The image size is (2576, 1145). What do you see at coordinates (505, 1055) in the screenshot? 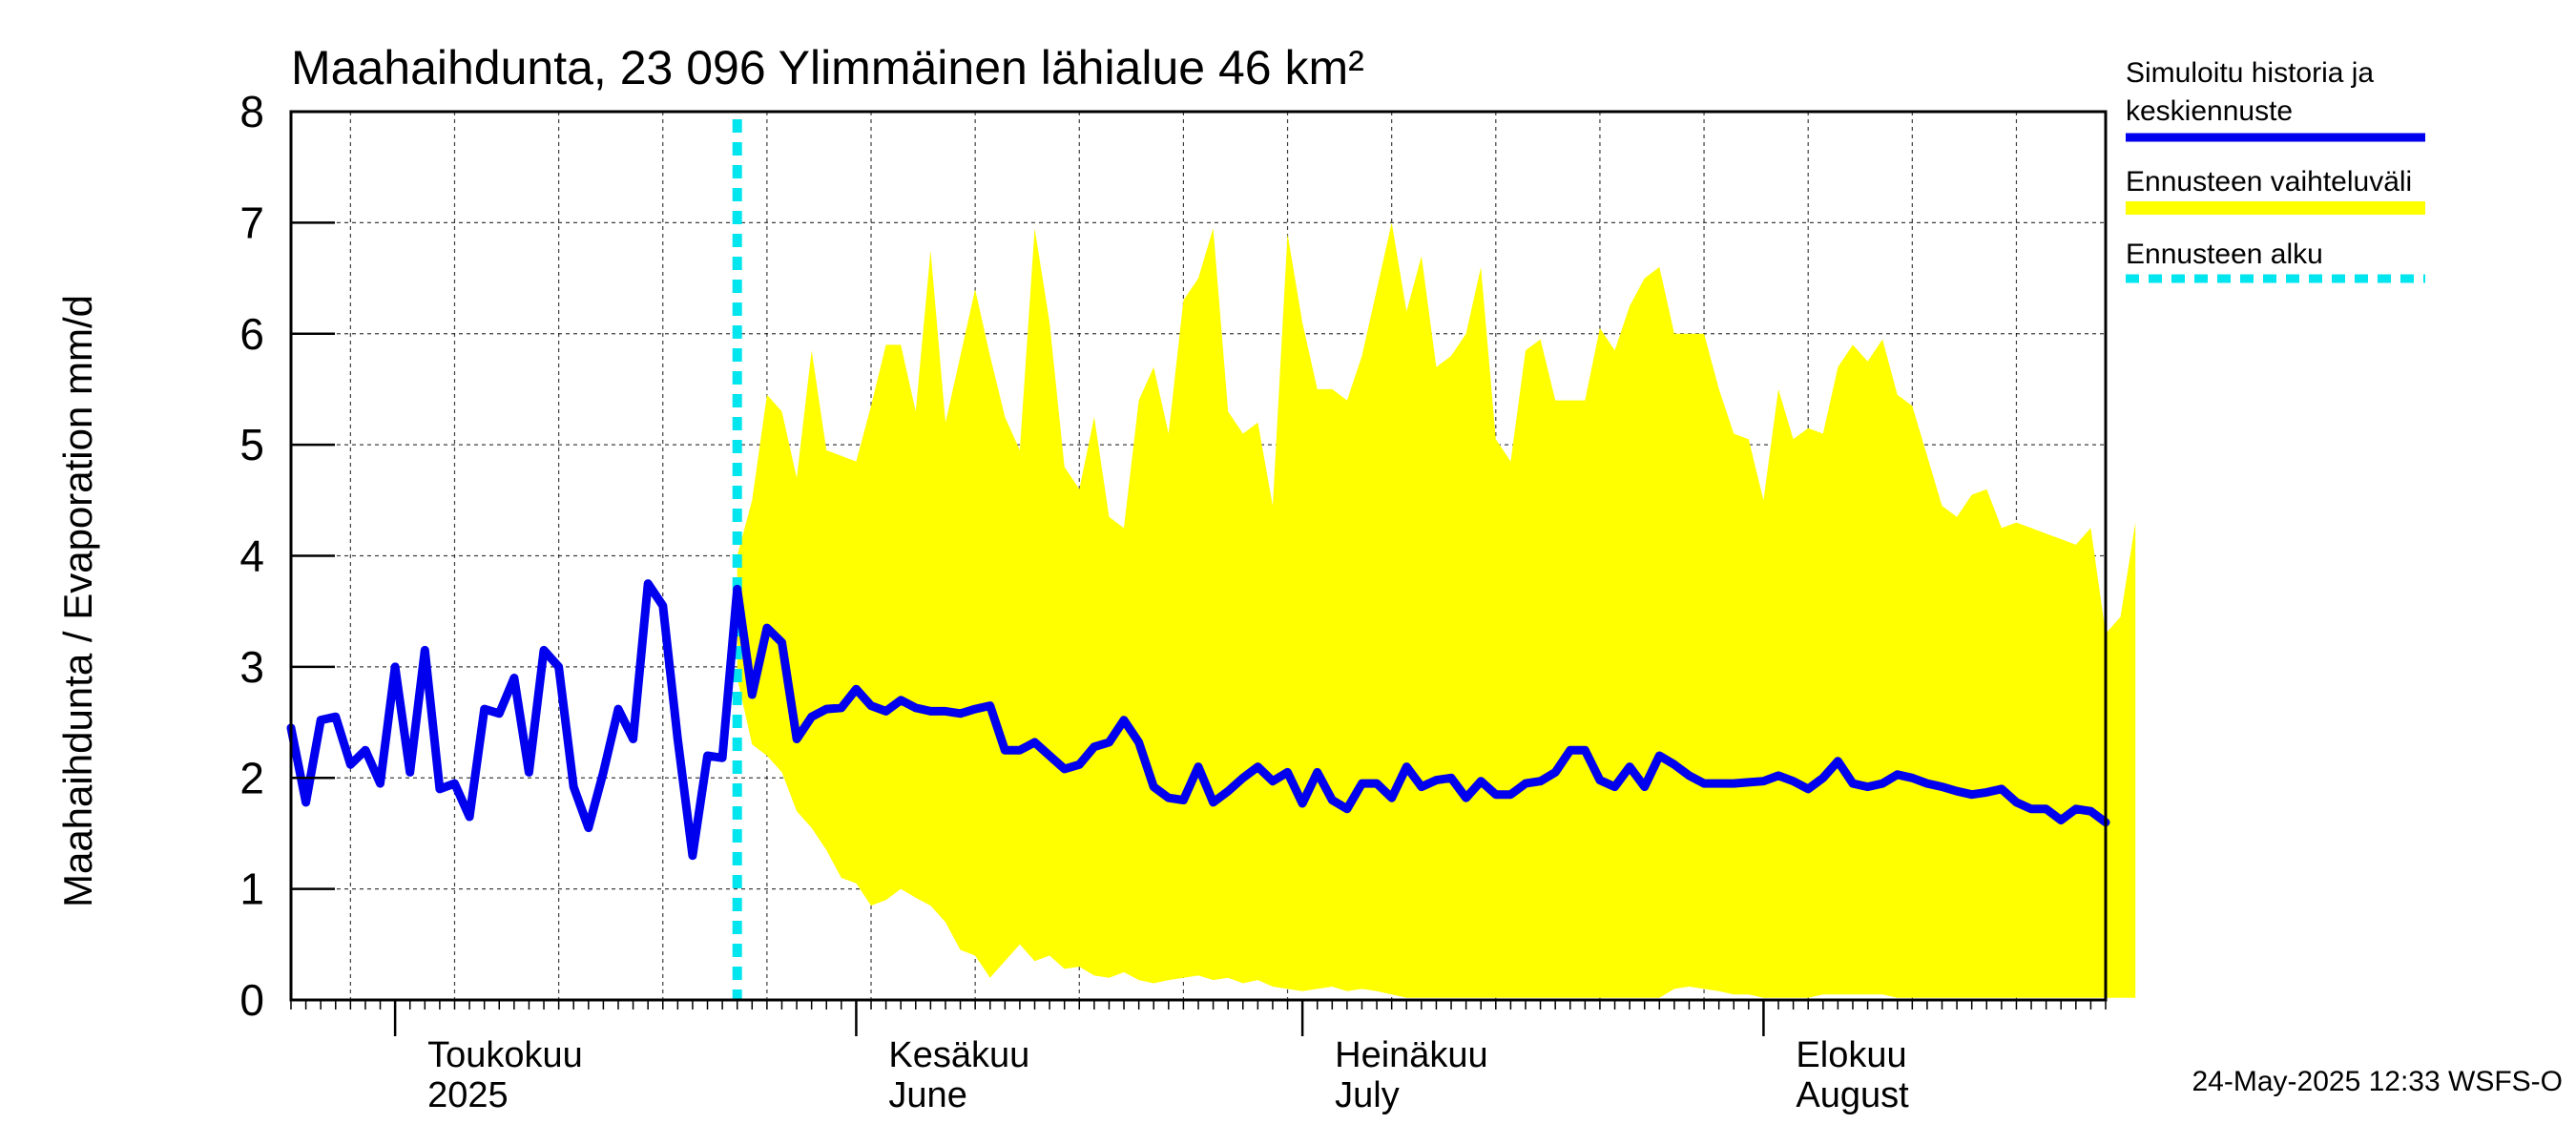
I see `x-tick-label-month: Toukokuu` at bounding box center [505, 1055].